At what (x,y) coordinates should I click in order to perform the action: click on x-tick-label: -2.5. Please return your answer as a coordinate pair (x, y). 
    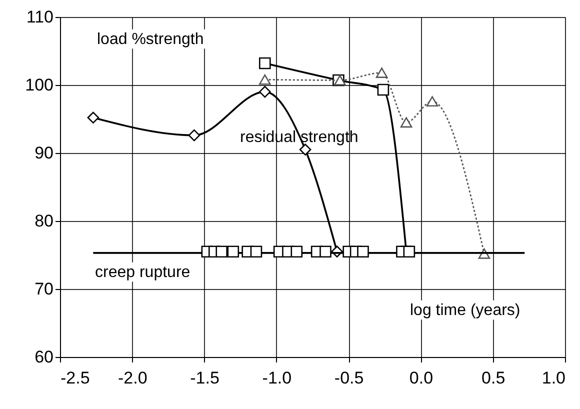
    Looking at the image, I should click on (75, 378).